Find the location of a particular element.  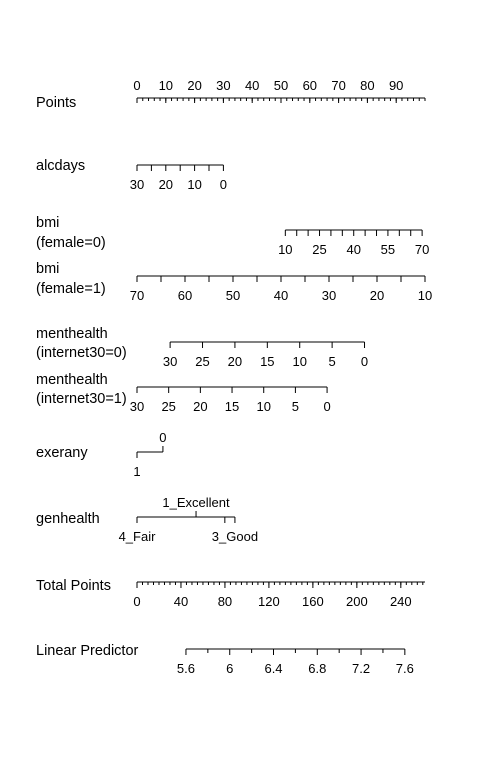

row-total-points: Total Points 0 40 80 120 160 200 240 is located at coordinates (230, 593).